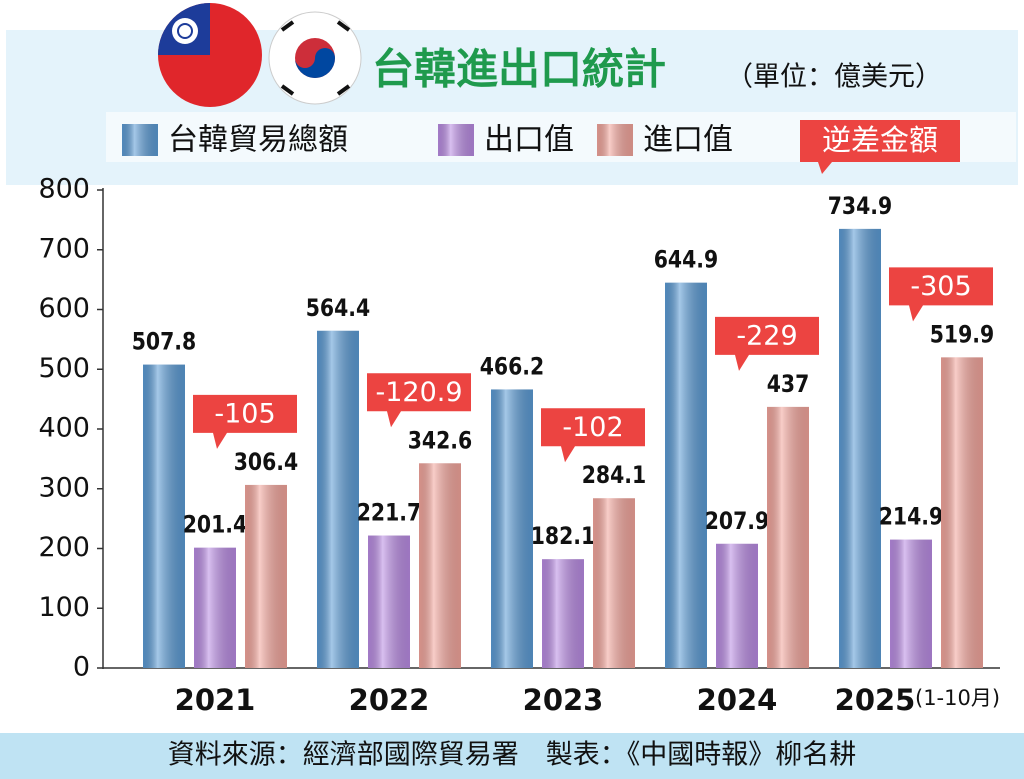 The height and width of the screenshot is (779, 1024). Describe the element at coordinates (688, 140) in the screenshot. I see `legend-label: 進口值` at that location.